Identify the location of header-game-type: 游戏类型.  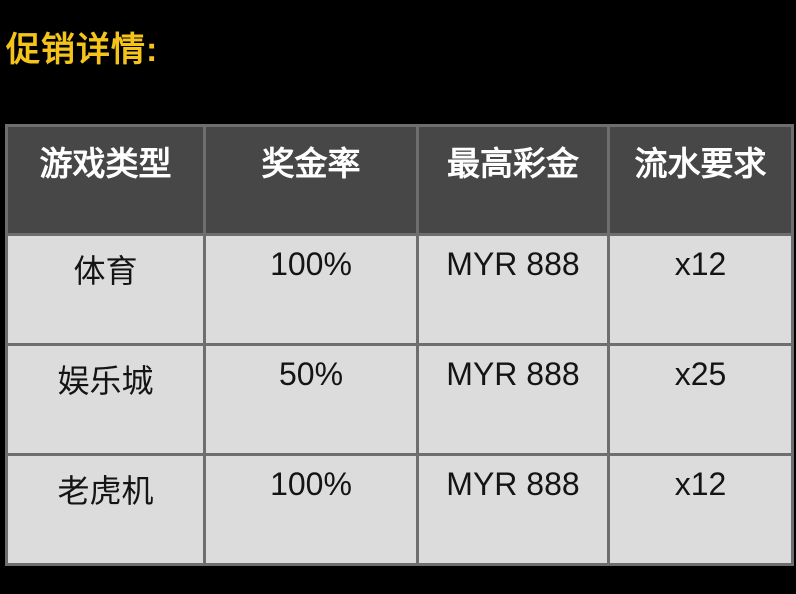
(105, 180).